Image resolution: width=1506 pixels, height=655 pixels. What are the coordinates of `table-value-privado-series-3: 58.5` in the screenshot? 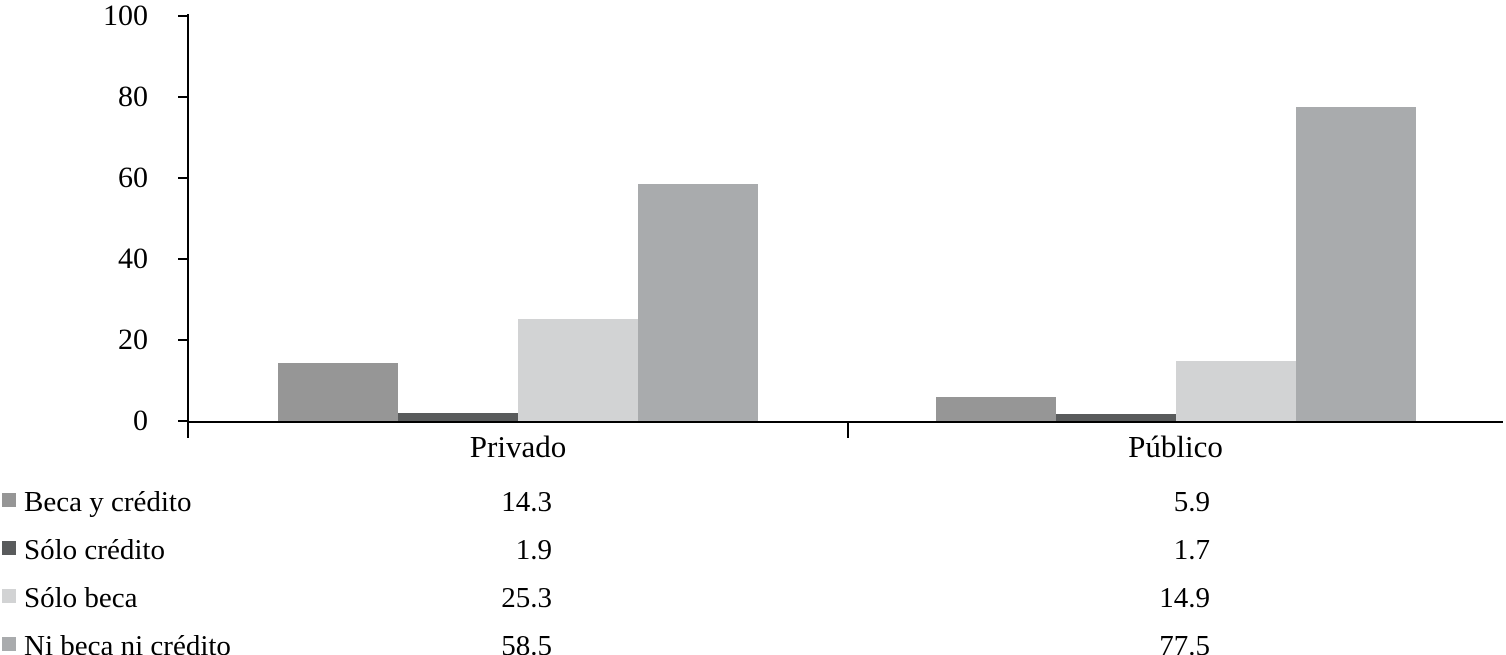 It's located at (526, 642).